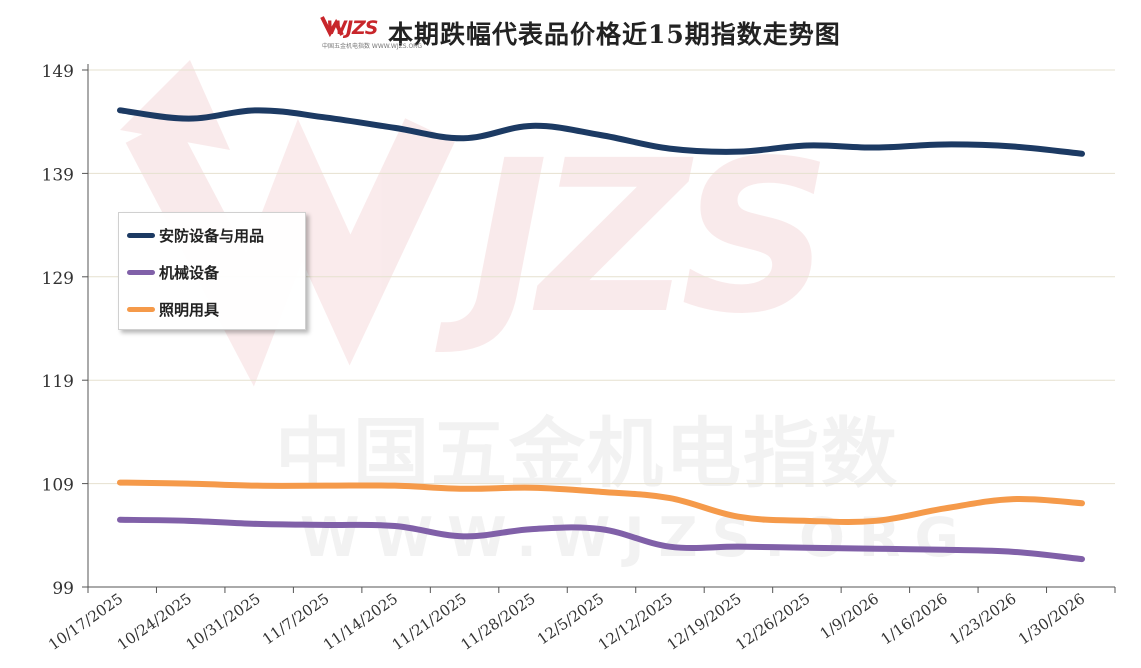  Describe the element at coordinates (614, 34) in the screenshot. I see `chart-title: 本期跌幅代表品价格近15期指数走势图` at that location.